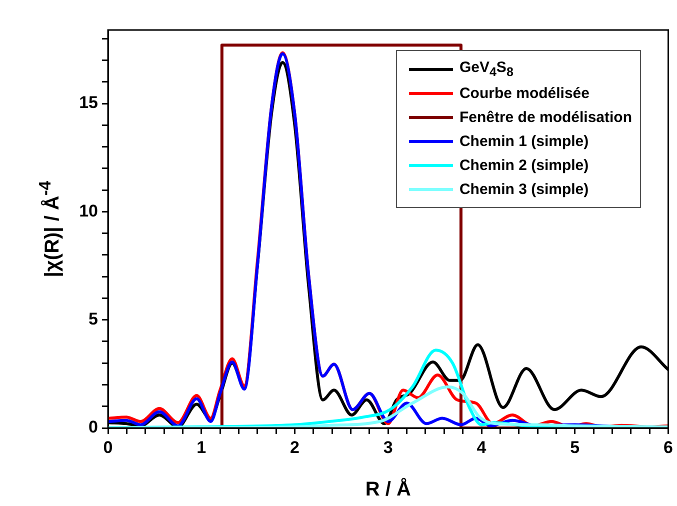  Describe the element at coordinates (669, 447) in the screenshot. I see `x-tick-label: 6` at that location.